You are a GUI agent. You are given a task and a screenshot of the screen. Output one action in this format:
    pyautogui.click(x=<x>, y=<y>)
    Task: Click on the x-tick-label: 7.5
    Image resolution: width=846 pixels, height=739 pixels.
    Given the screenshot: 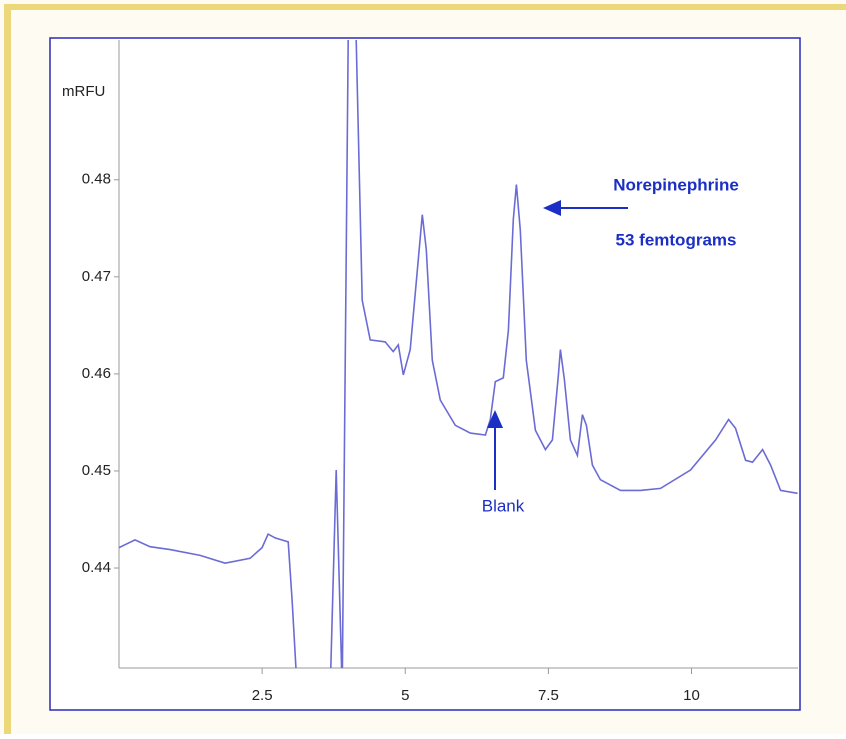 What is the action you would take?
    pyautogui.click(x=548, y=695)
    